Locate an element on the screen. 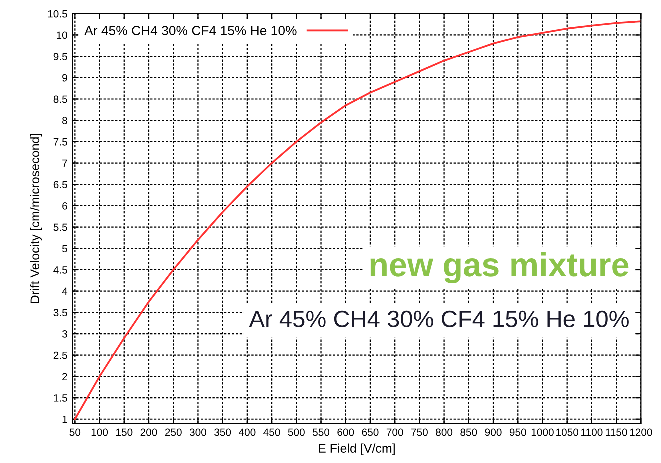 This screenshot has width=661, height=463. x-tick-label: 500 is located at coordinates (296, 432).